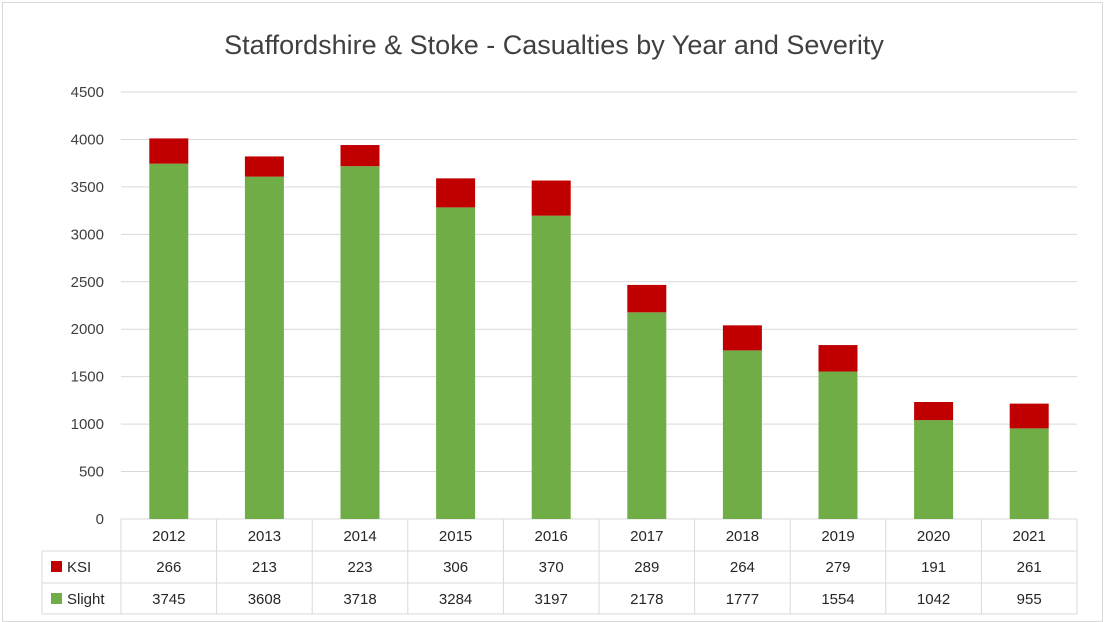 The width and height of the screenshot is (1108, 622). I want to click on bar-ksi-2012, so click(169, 151).